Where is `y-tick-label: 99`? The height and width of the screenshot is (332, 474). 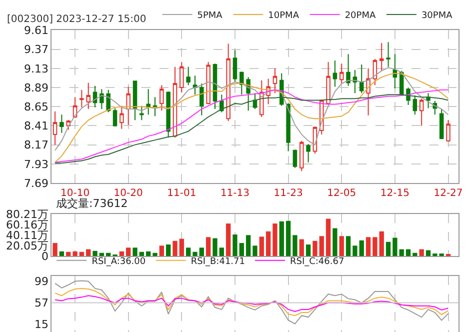
y-tick-label: 99 is located at coordinates (41, 281).